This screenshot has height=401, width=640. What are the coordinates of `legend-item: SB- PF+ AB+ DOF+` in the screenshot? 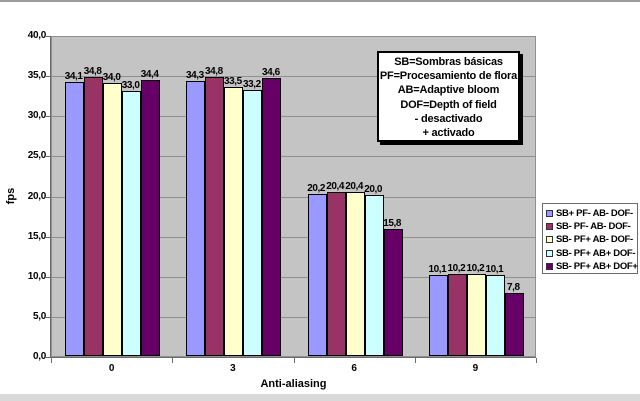 It's located at (592, 266).